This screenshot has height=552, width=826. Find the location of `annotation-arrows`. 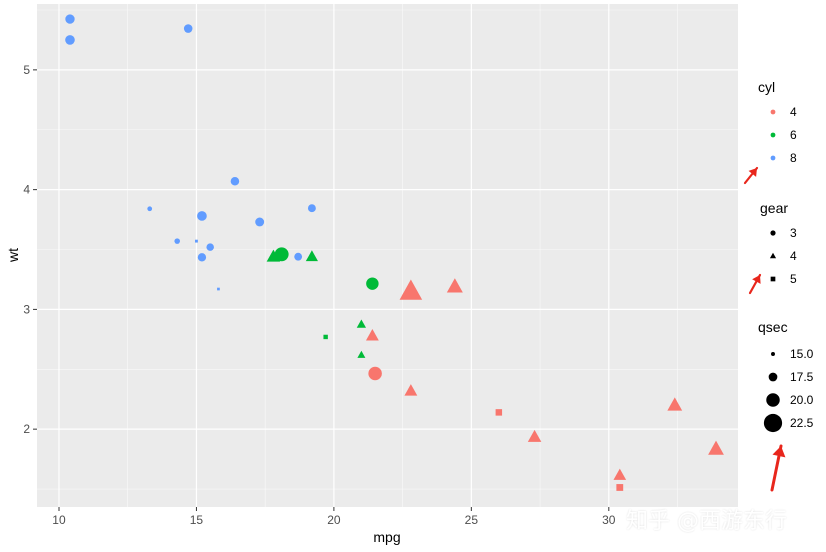

annotation-arrows is located at coordinates (764, 329).